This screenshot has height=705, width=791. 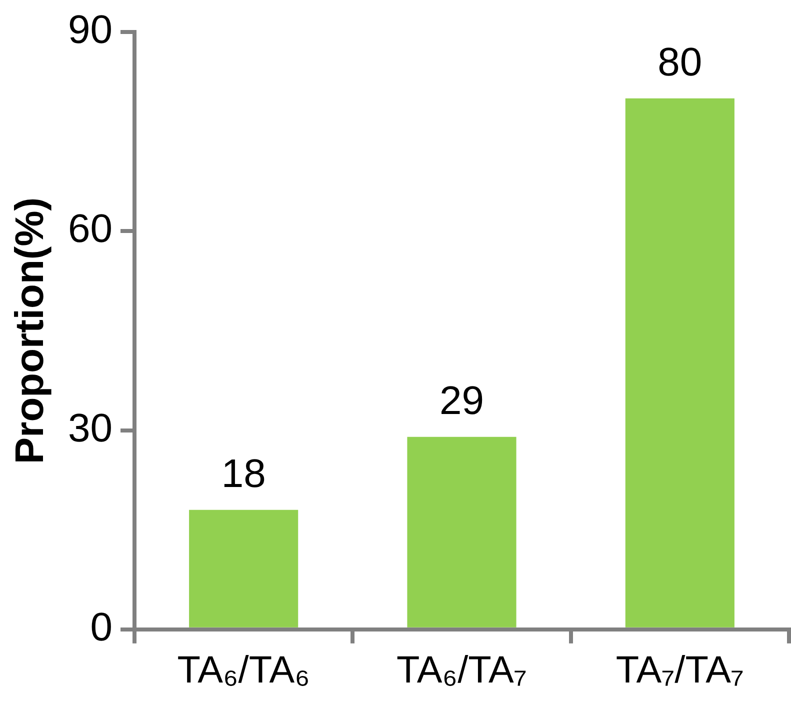 I want to click on x-tick-label: TA₆/TA₆, so click(x=243, y=671).